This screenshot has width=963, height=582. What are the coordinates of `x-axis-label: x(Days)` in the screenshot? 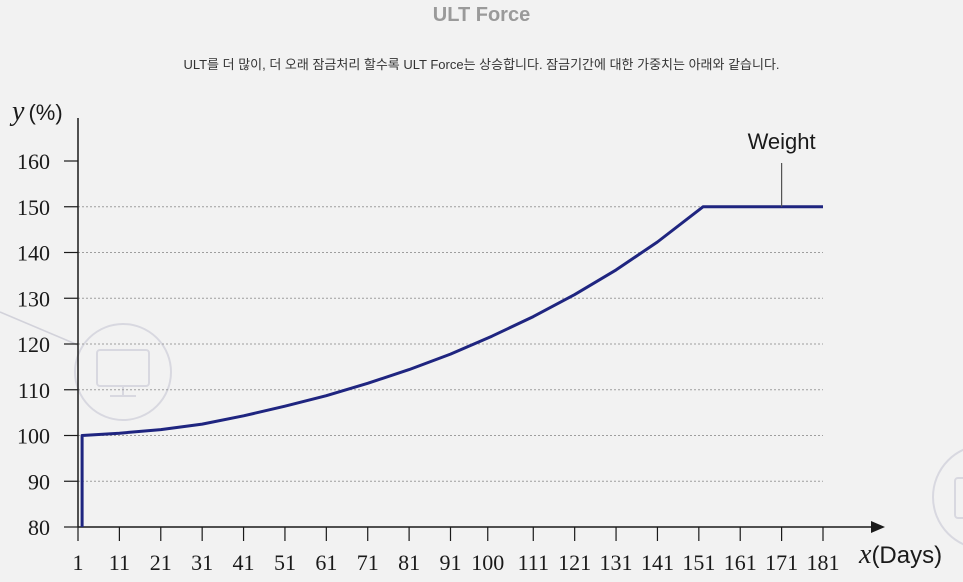 It's located at (900, 554).